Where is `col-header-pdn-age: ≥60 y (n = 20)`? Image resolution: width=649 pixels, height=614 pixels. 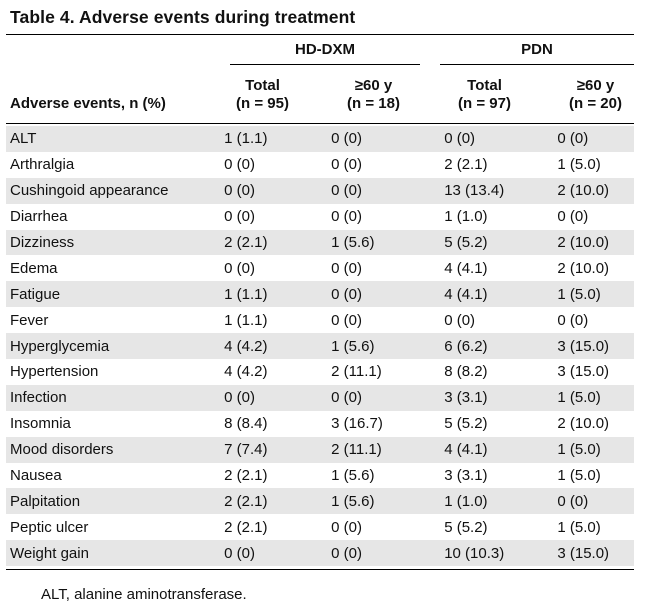
col-header-pdn-age: ≥60 y (n = 20) is located at coordinates (595, 95).